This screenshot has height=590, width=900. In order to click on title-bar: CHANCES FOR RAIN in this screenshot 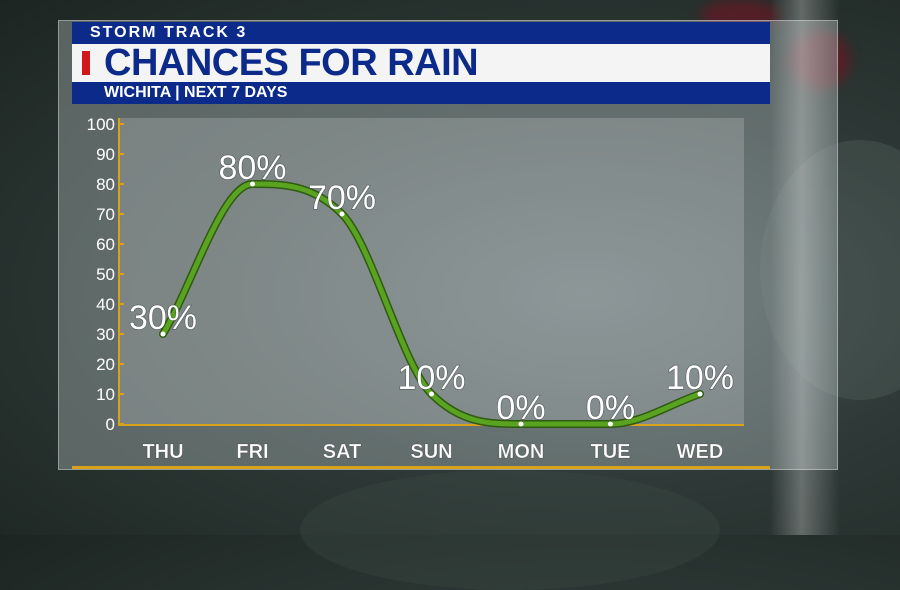, I will do `click(421, 63)`.